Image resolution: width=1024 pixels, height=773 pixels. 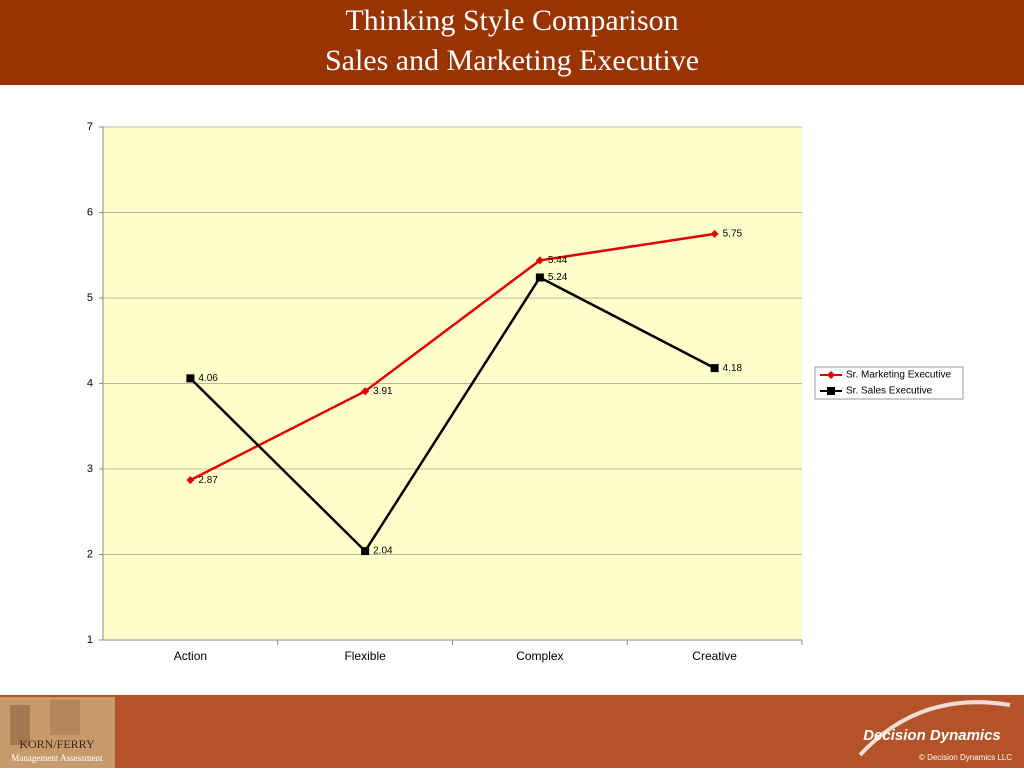 I want to click on y-tick-label: 5, so click(x=90, y=298).